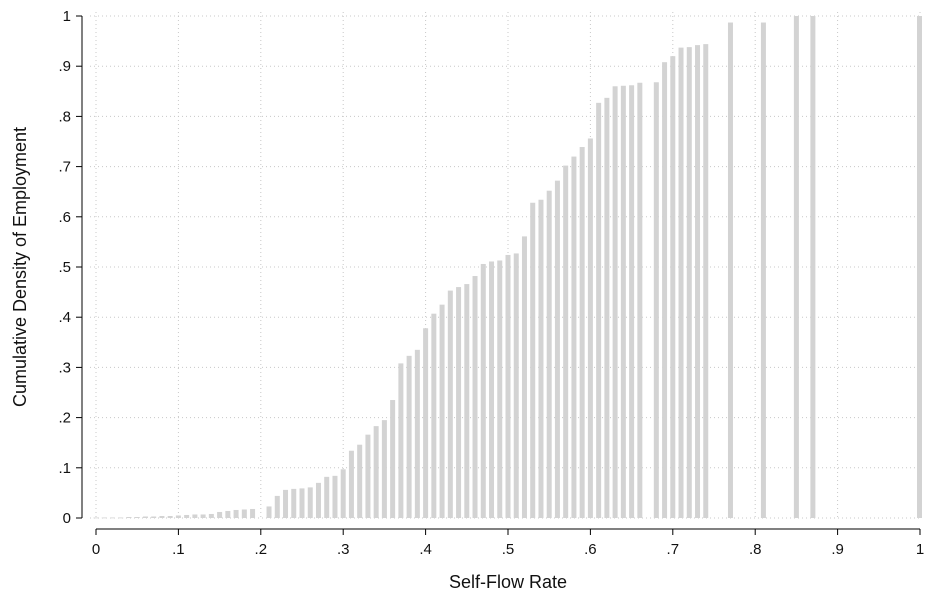  I want to click on x-tick-label: .5, so click(508, 549).